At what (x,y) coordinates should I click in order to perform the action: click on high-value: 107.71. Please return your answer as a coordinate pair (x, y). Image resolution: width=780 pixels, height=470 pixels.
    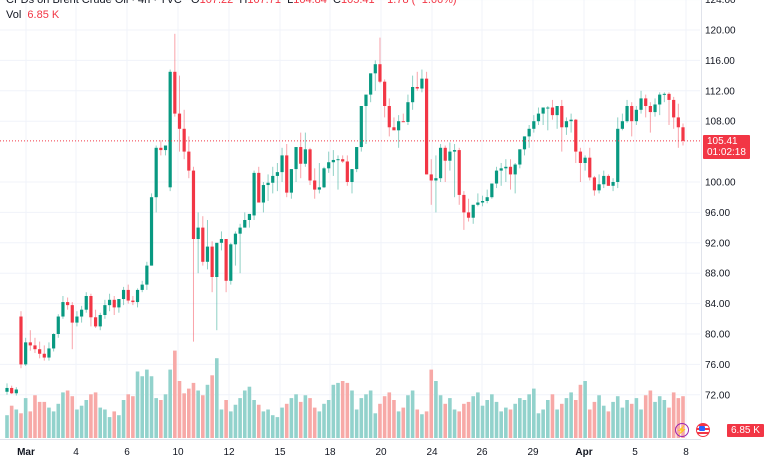
    Looking at the image, I should click on (264, 3).